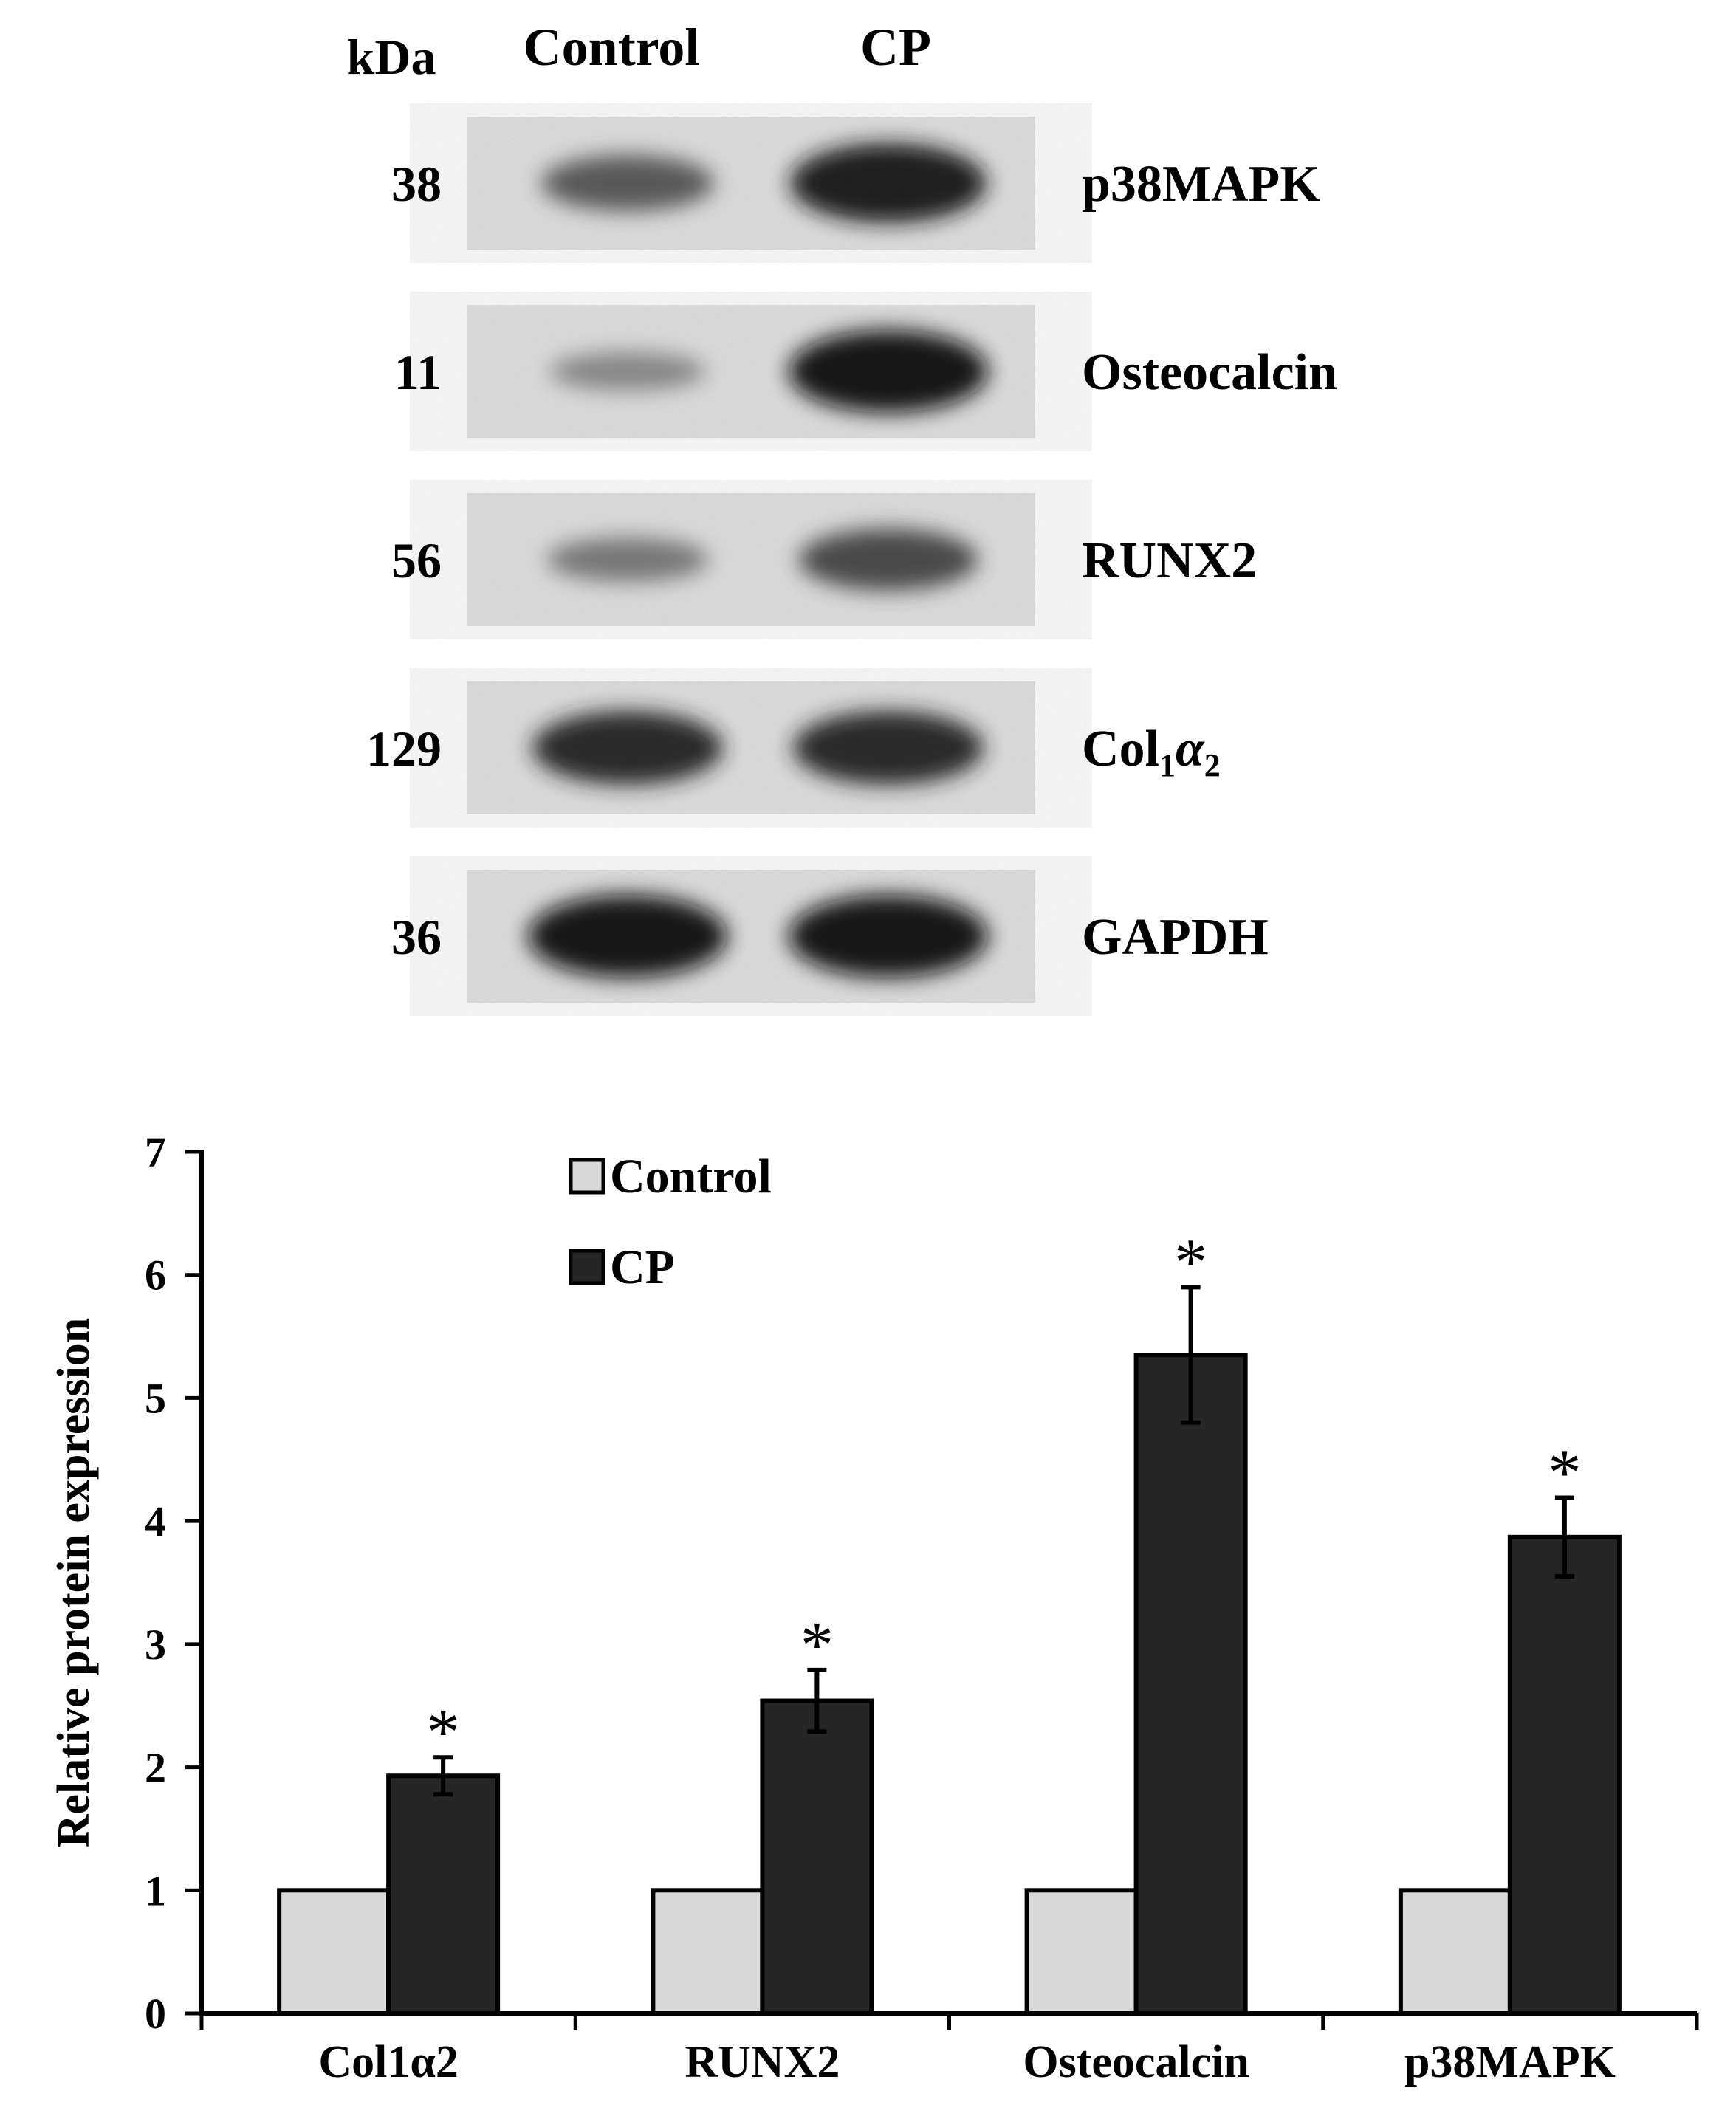 Image resolution: width=1736 pixels, height=2119 pixels. What do you see at coordinates (416, 560) in the screenshot?
I see `kda-value: 56` at bounding box center [416, 560].